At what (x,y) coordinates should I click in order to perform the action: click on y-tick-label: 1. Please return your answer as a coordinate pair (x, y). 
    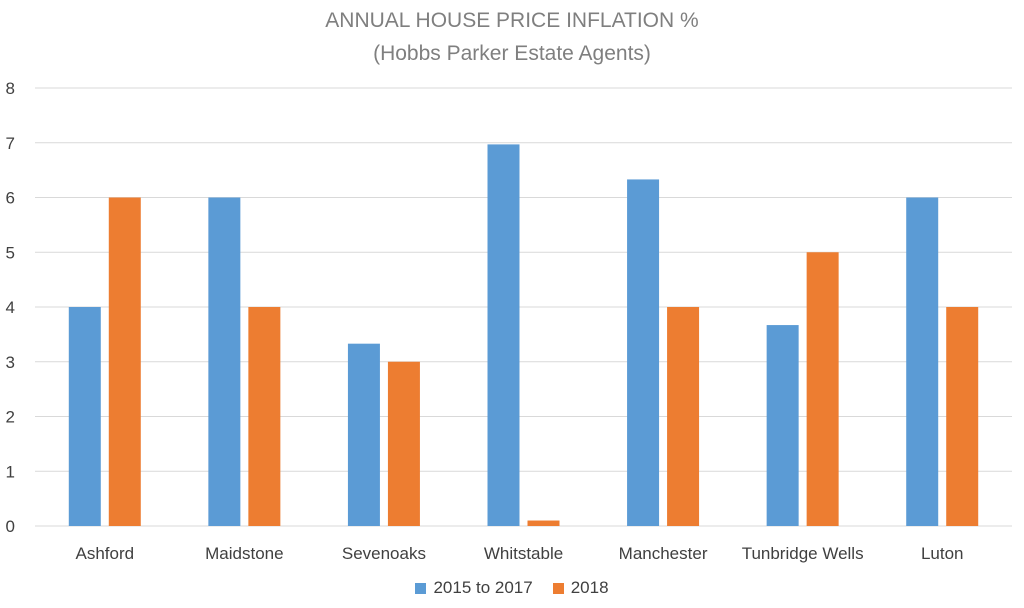
    Looking at the image, I should click on (10, 471).